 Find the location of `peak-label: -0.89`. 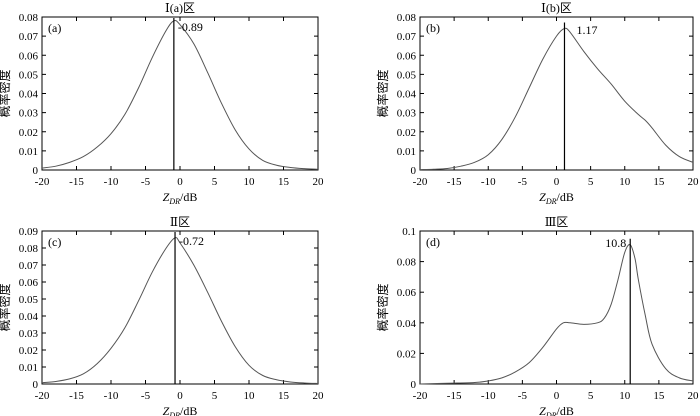

peak-label: -0.89 is located at coordinates (190, 27).